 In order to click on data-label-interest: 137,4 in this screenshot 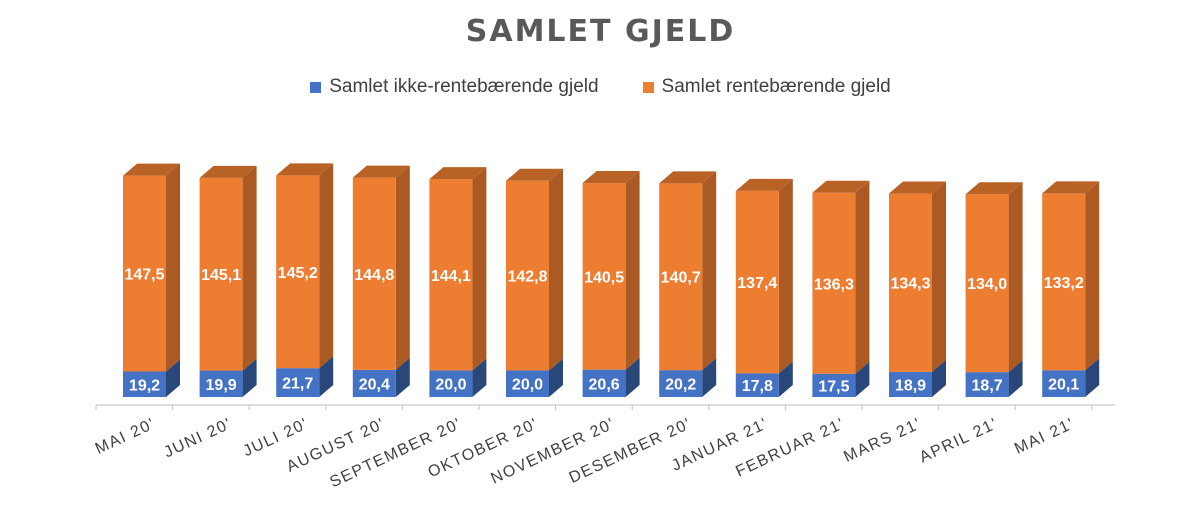, I will do `click(757, 283)`.